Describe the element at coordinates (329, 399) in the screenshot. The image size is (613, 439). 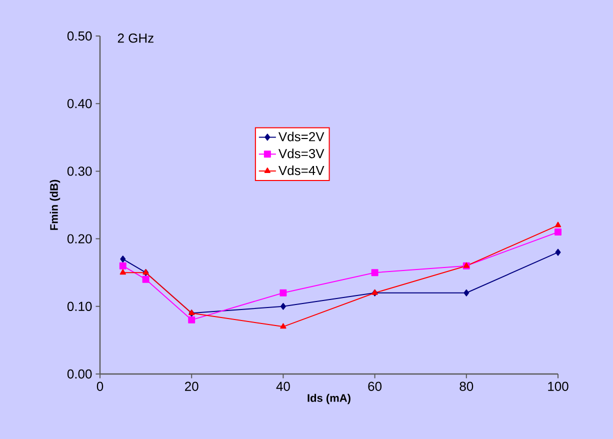
I see `x-axis-title: Ids (mA)` at that location.